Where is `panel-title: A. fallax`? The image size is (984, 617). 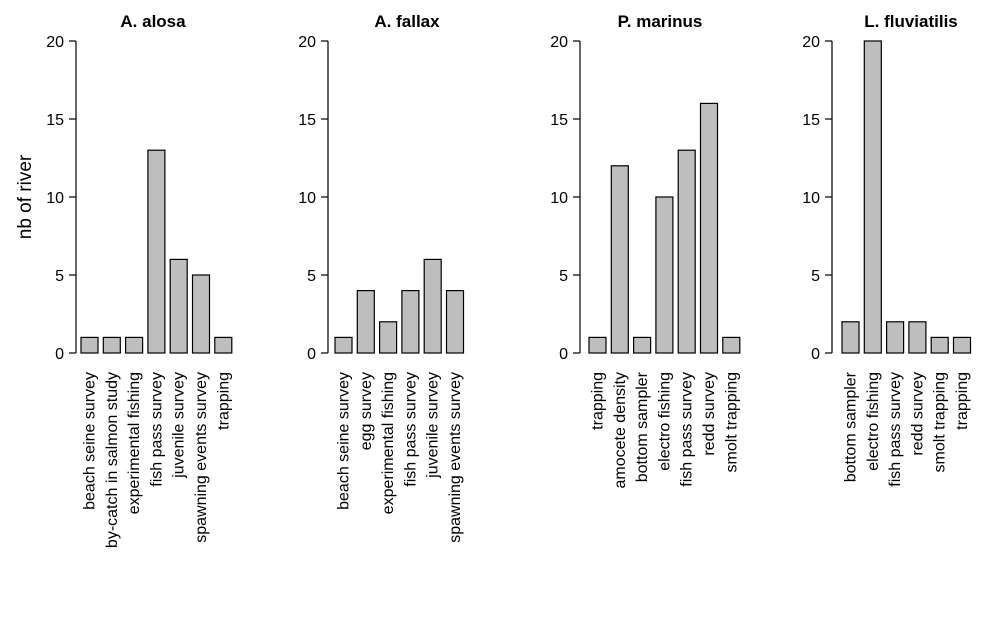
panel-title: A. fallax is located at coordinates (407, 21).